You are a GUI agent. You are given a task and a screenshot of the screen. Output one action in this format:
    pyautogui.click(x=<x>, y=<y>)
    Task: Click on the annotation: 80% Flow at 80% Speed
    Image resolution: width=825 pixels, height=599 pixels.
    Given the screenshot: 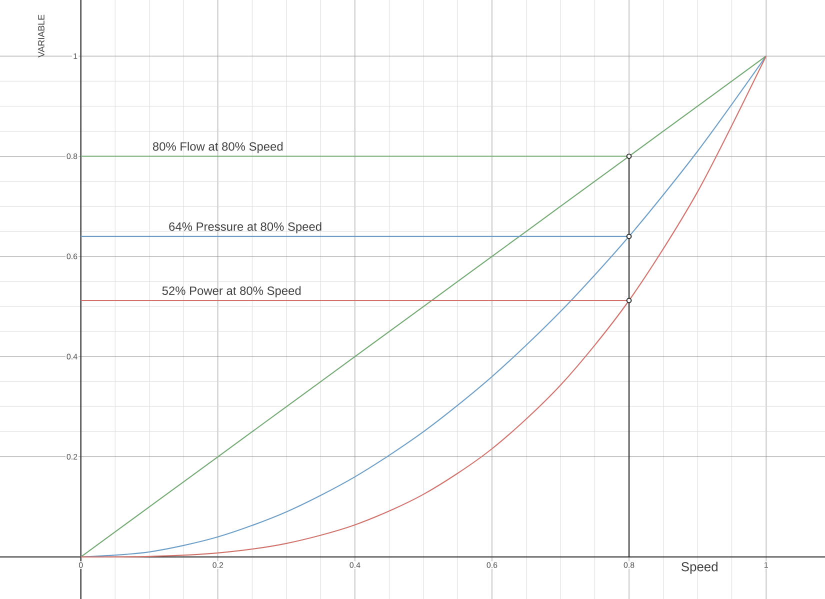 What is the action you would take?
    pyautogui.click(x=217, y=148)
    